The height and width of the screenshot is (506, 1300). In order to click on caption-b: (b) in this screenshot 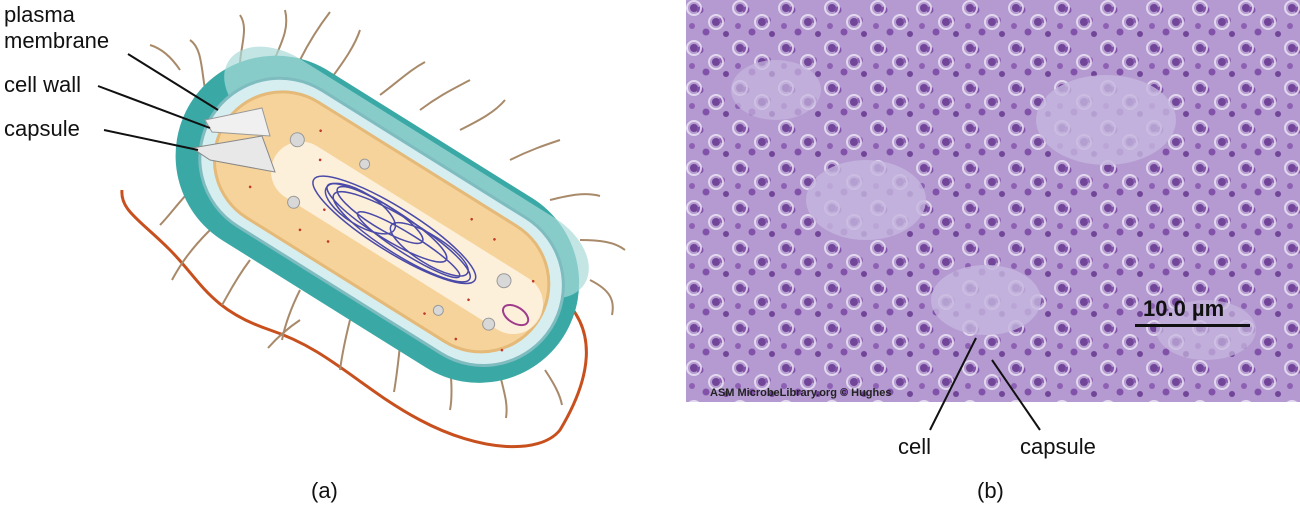, I will do `click(990, 490)`.